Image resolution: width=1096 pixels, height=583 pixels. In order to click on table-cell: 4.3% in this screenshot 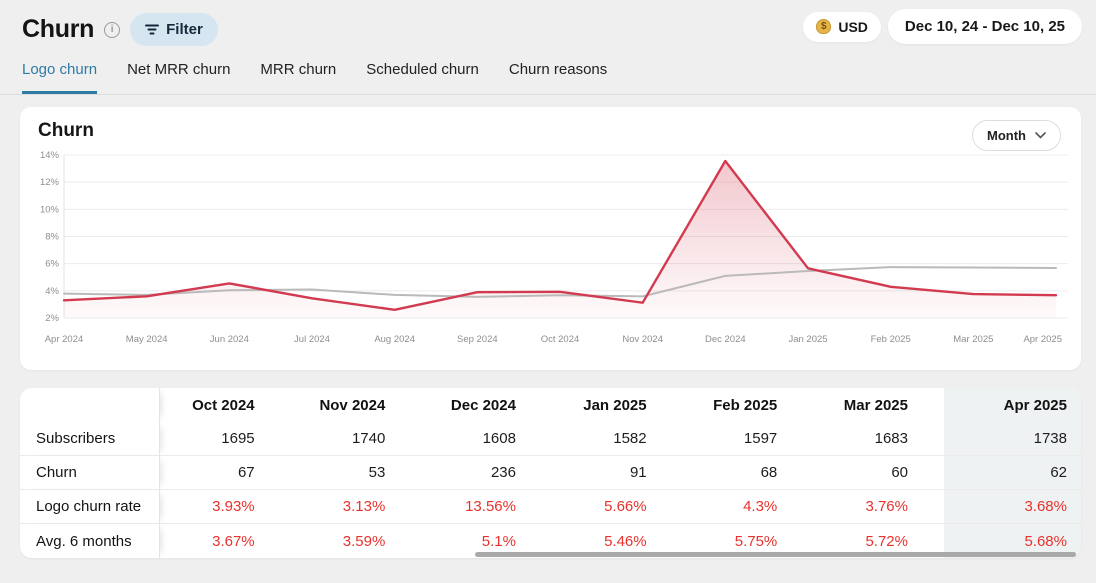, I will do `click(748, 507)`.